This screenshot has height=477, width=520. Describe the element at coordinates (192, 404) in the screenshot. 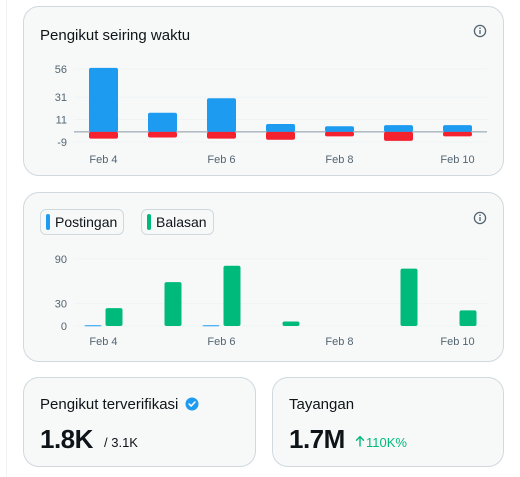

I see `verified-badge-icon` at that location.